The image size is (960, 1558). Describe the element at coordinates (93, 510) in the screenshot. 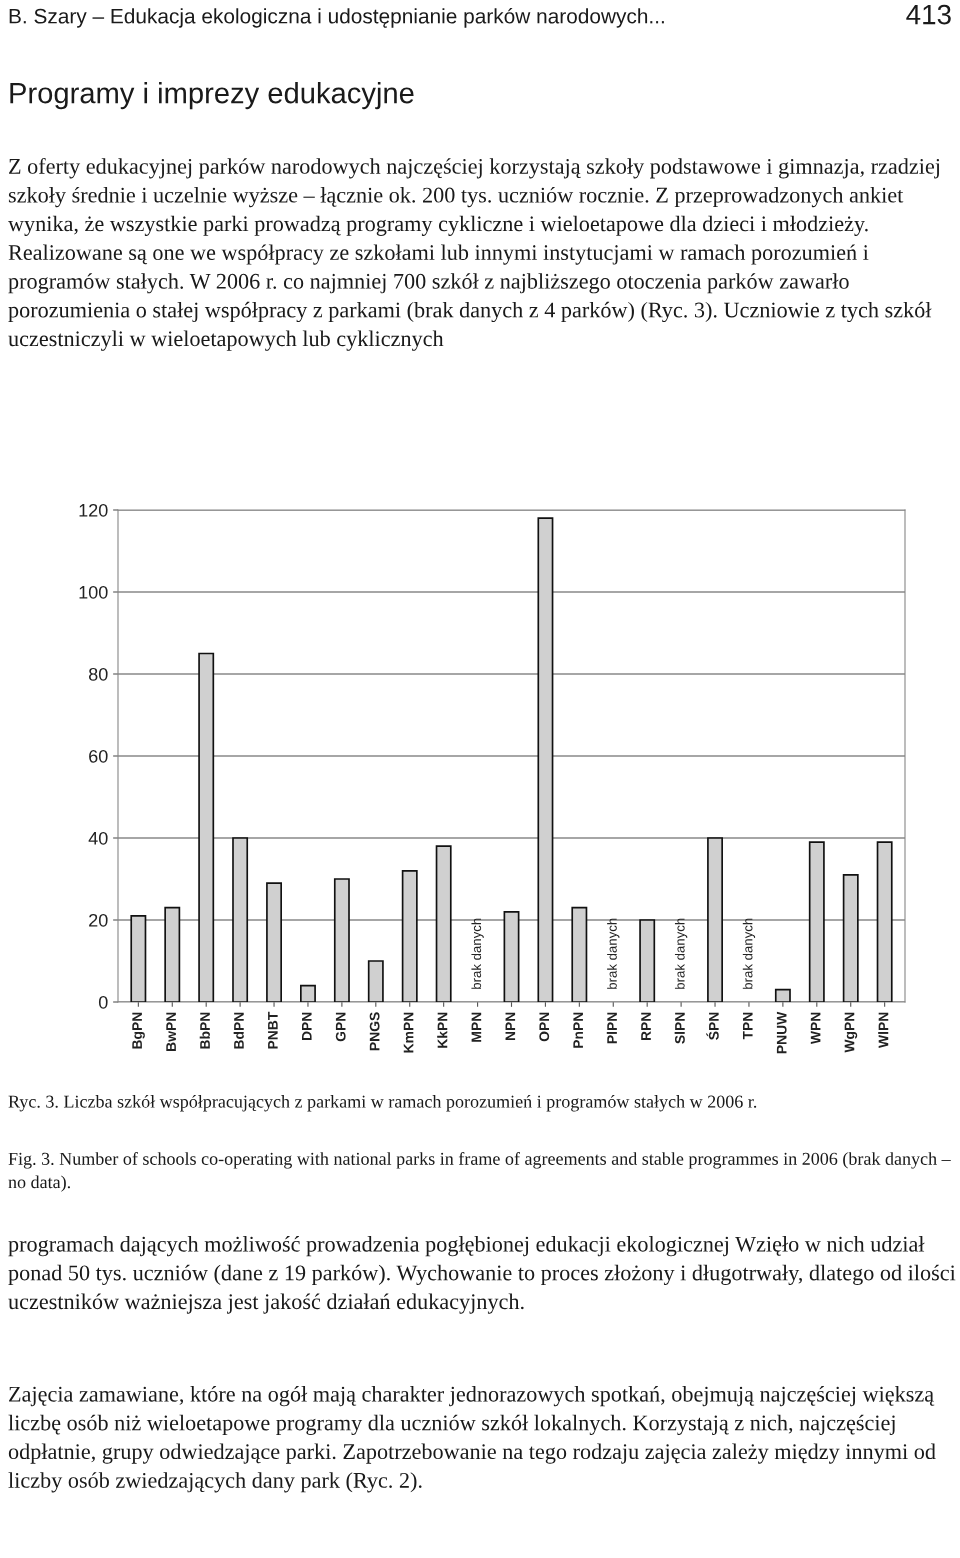

I see `y-tick-label: 120` at that location.